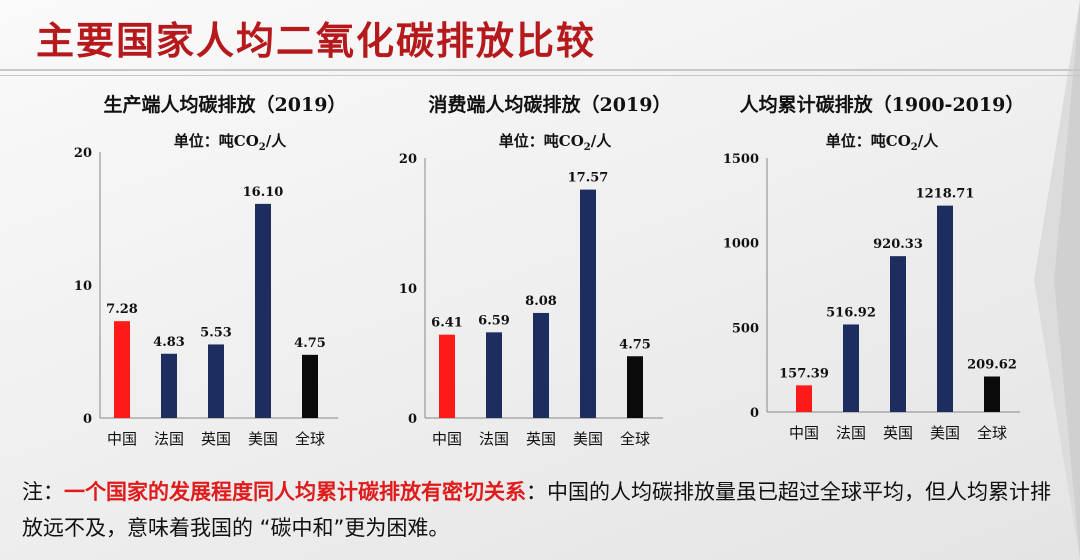  I want to click on footnote-prefix: 注：, so click(43, 492).